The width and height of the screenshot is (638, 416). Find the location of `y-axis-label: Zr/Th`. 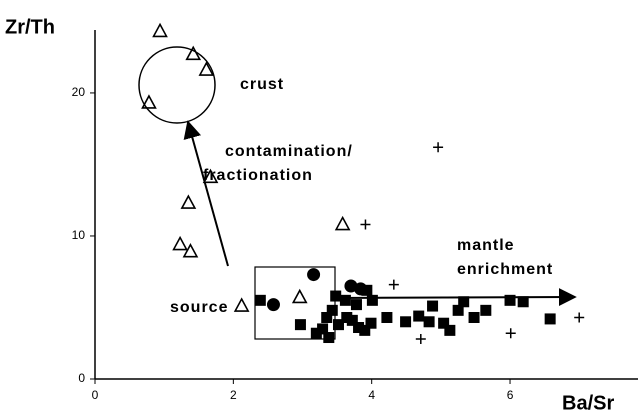

y-axis-label: Zr/Th is located at coordinates (30, 27).